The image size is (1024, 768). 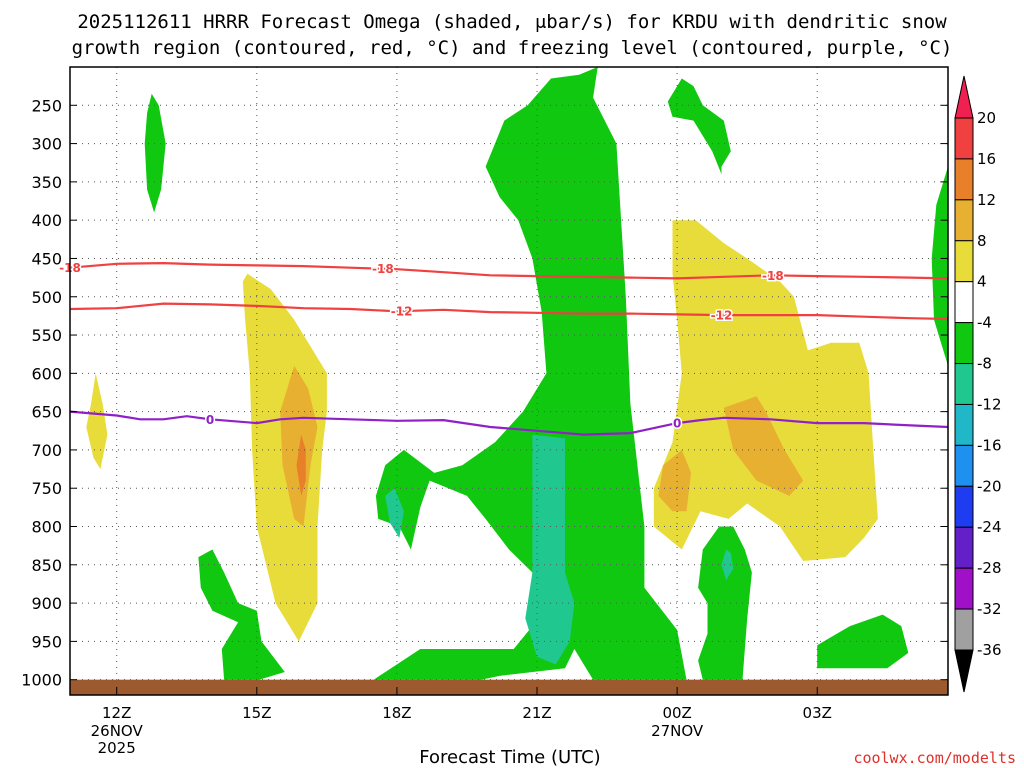 I want to click on omega-region-moderate-descent-15z, so click(x=299, y=446).